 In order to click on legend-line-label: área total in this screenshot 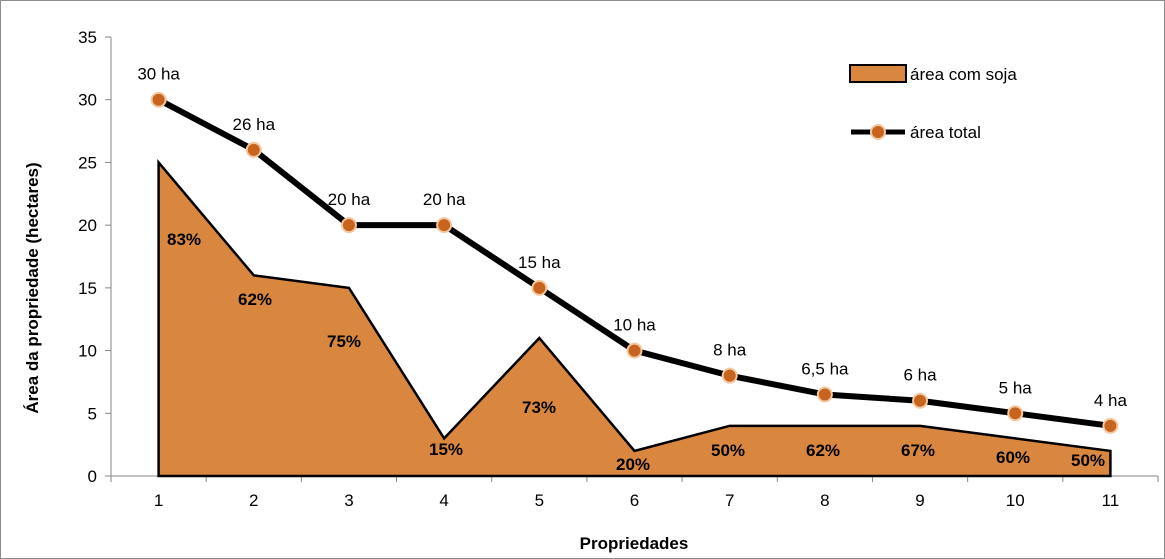, I will do `click(945, 132)`.